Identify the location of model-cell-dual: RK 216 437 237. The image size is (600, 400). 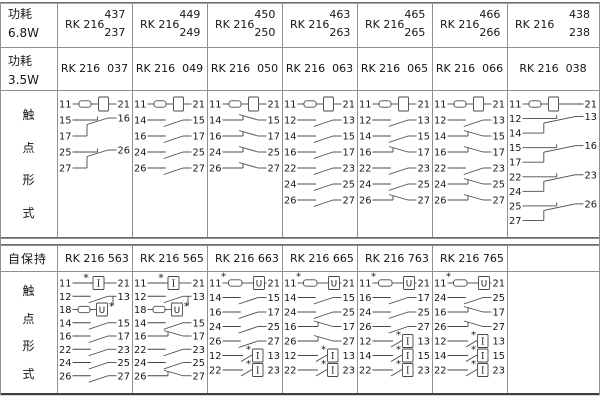
(94, 24).